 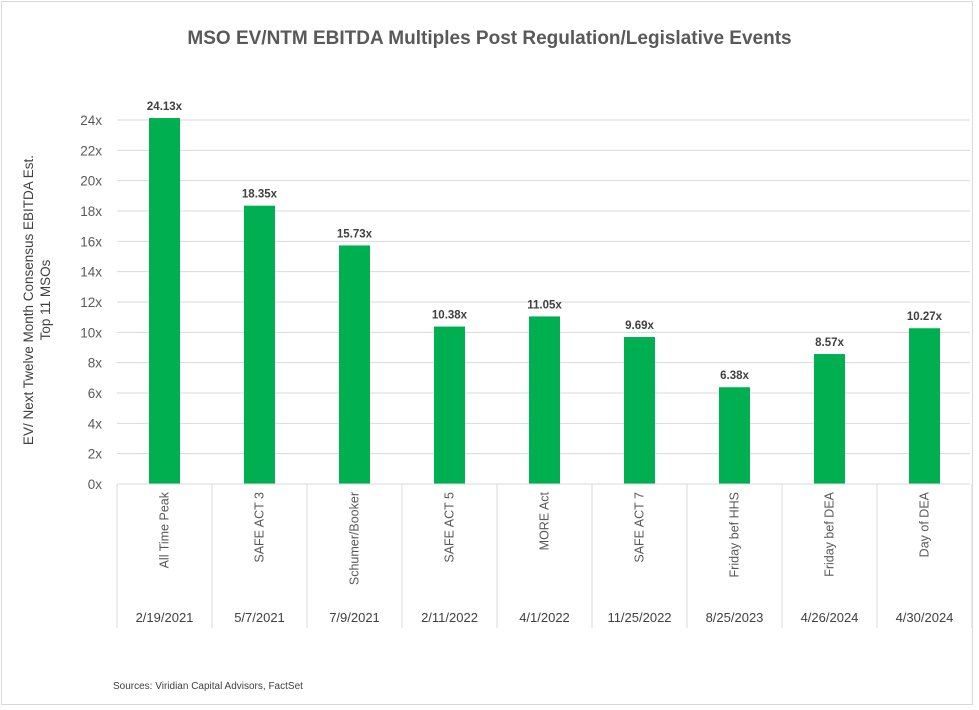 I want to click on y-tick-label: 16x, so click(x=91, y=241).